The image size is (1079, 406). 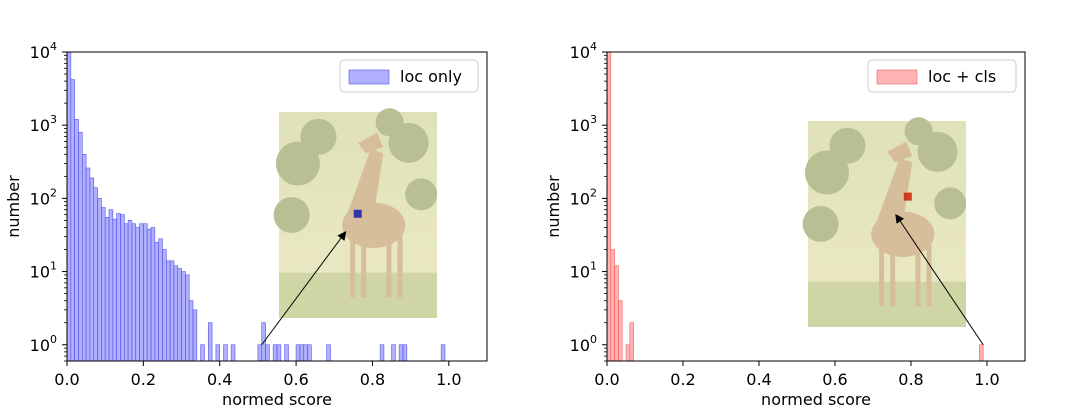 What do you see at coordinates (907, 196) in the screenshot?
I see `inset-marker` at bounding box center [907, 196].